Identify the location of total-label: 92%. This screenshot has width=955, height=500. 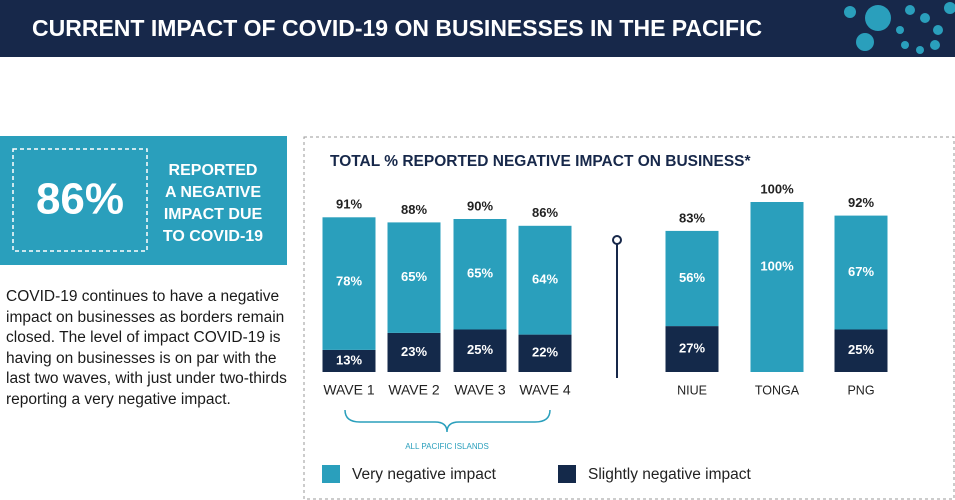
(861, 202).